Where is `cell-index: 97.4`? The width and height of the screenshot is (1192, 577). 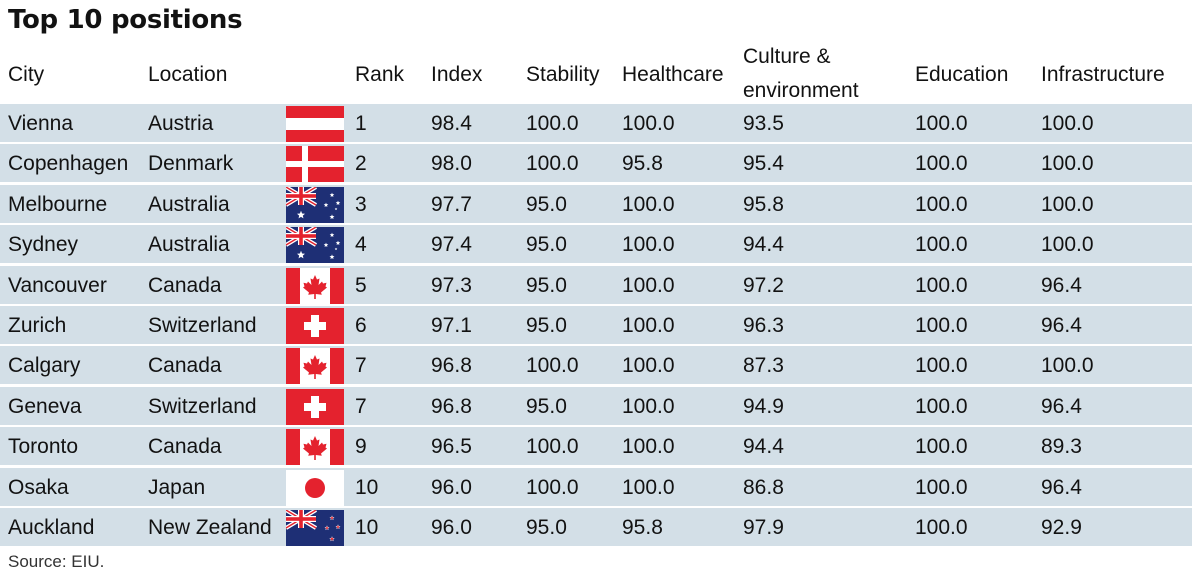
cell-index: 97.4 is located at coordinates (451, 245).